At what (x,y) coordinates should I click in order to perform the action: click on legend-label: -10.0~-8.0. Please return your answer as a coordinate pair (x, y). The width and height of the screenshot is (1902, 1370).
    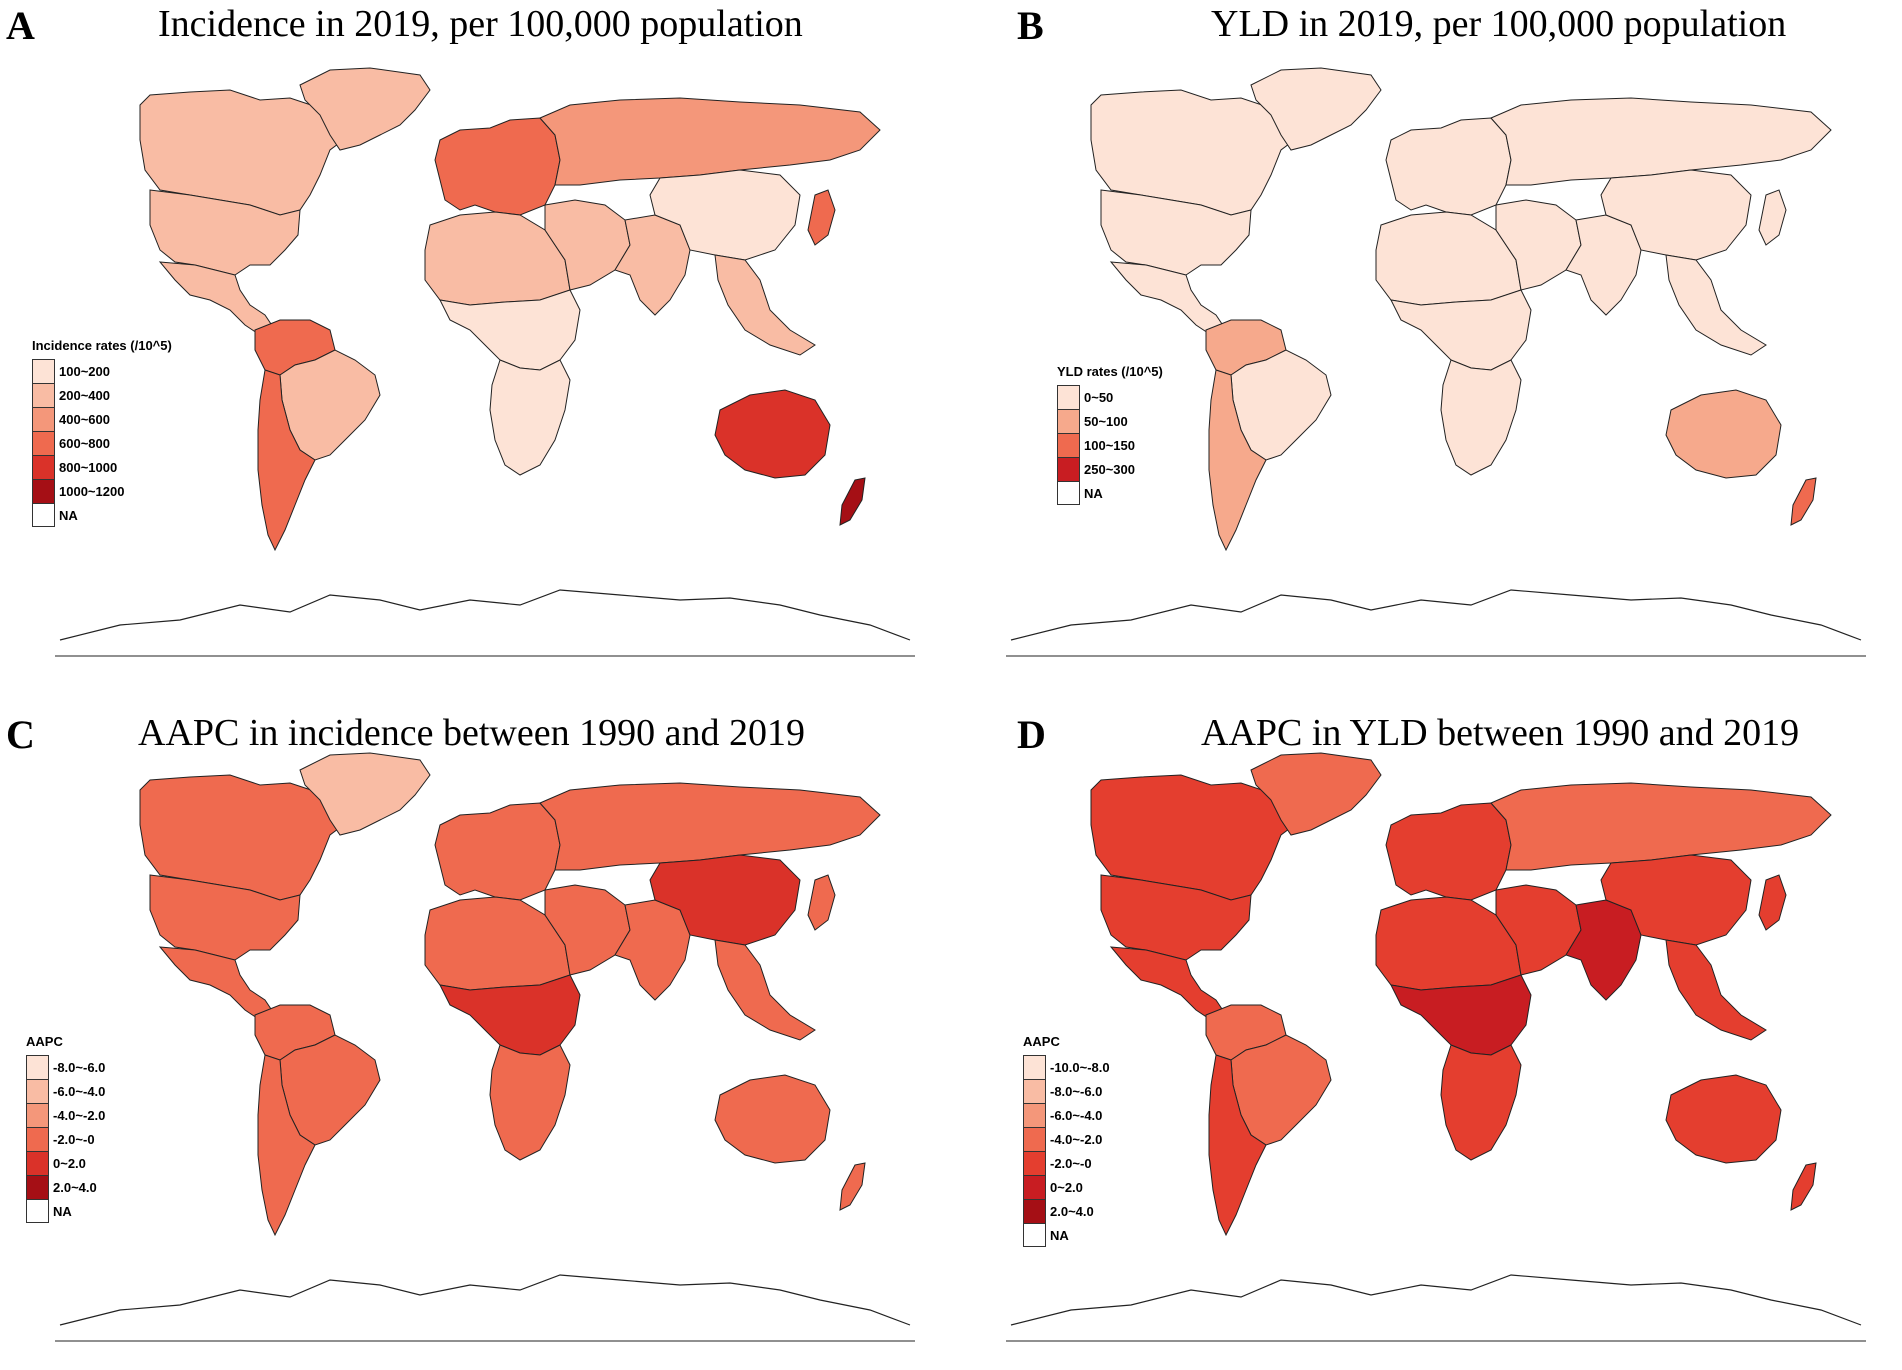
    Looking at the image, I should click on (1080, 1067).